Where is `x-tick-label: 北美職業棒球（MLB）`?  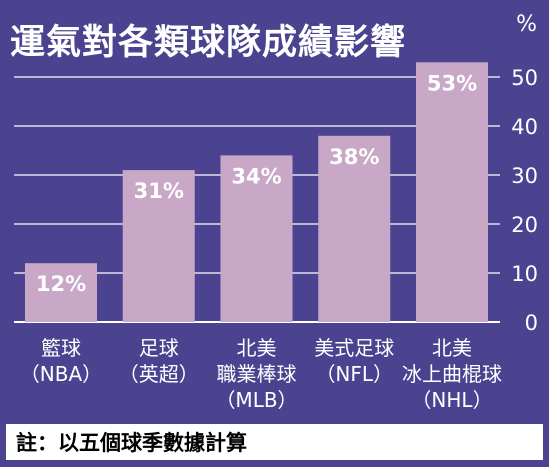 x-tick-label: 北美職業棒球（MLB） is located at coordinates (256, 374).